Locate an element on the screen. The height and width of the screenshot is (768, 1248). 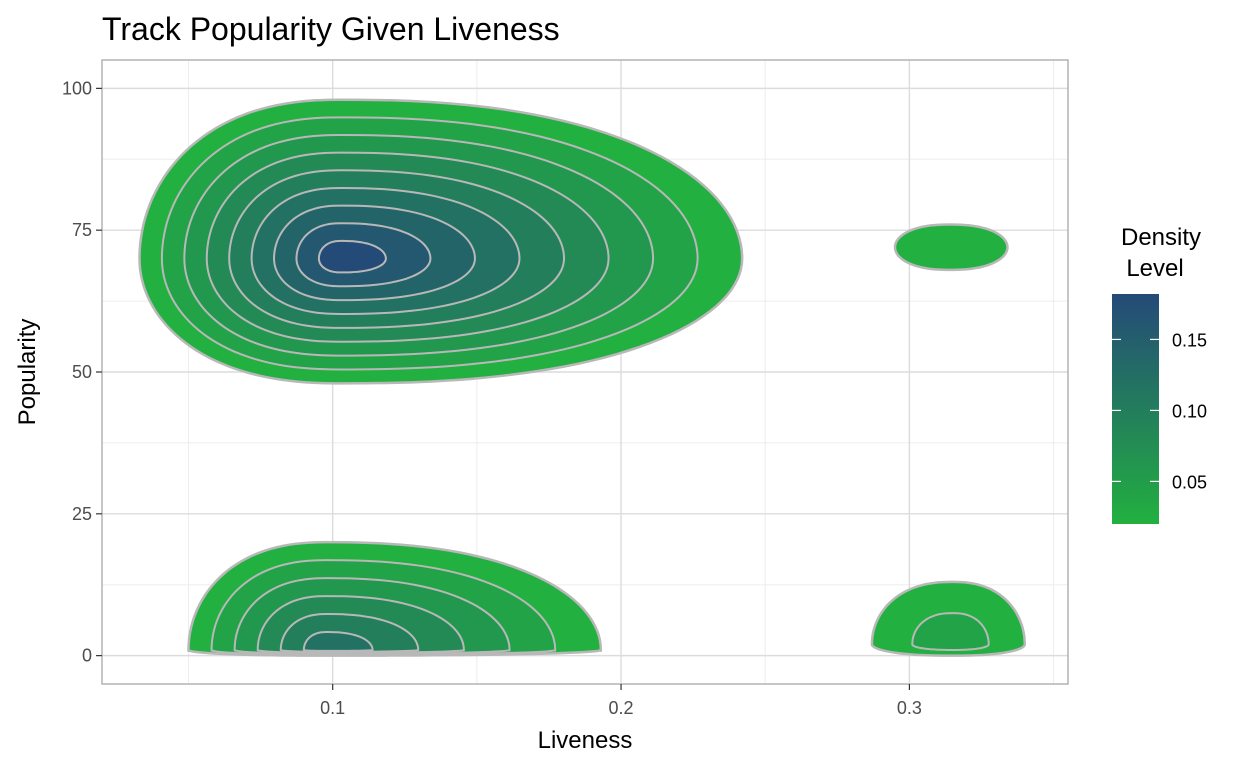
x-tick-label: 0.3 is located at coordinates (909, 708).